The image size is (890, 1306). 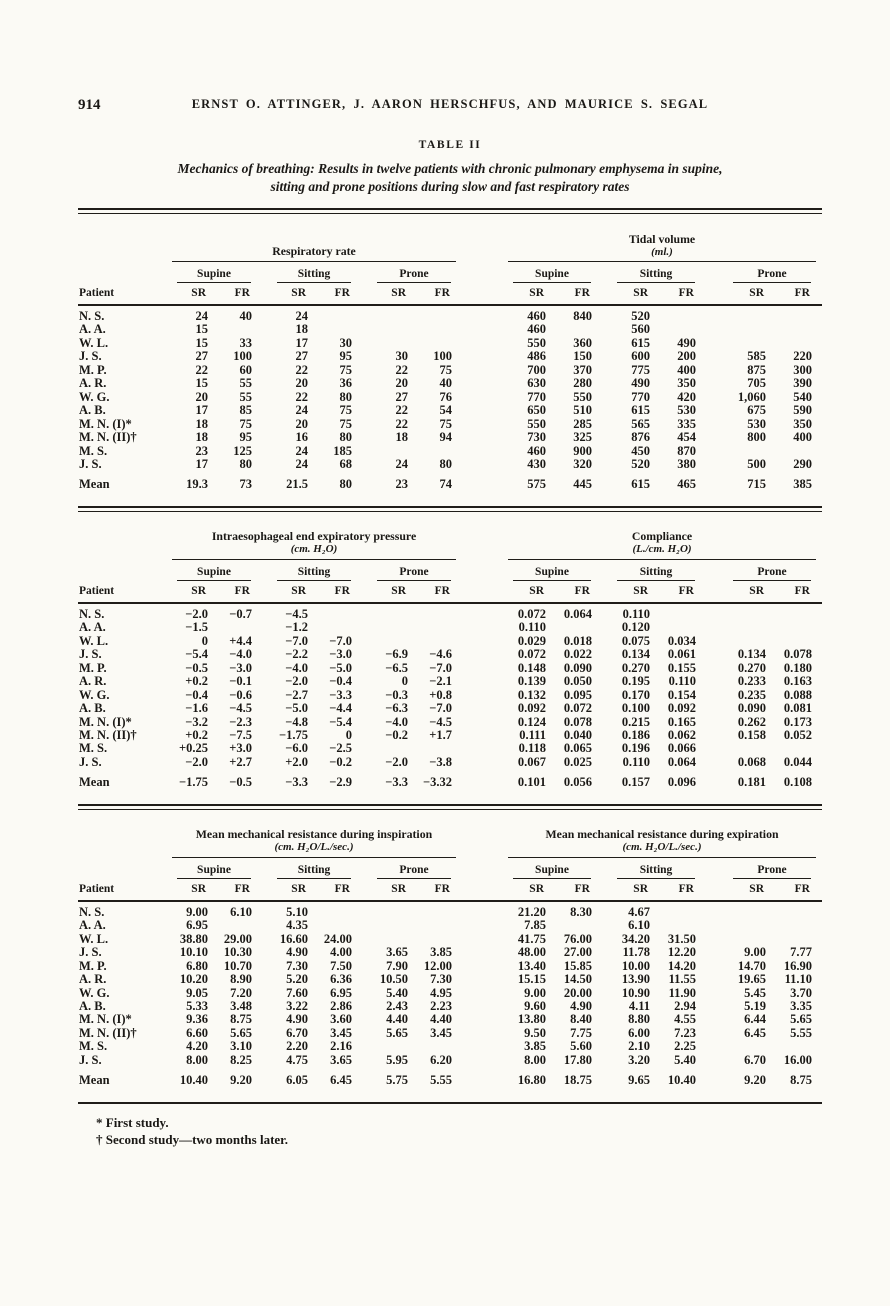 I want to click on value-cell: −2.9, so click(x=340, y=782).